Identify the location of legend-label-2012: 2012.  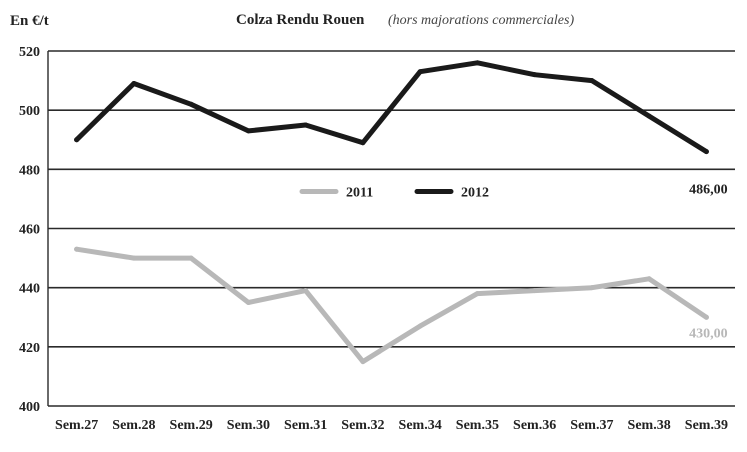
(475, 193).